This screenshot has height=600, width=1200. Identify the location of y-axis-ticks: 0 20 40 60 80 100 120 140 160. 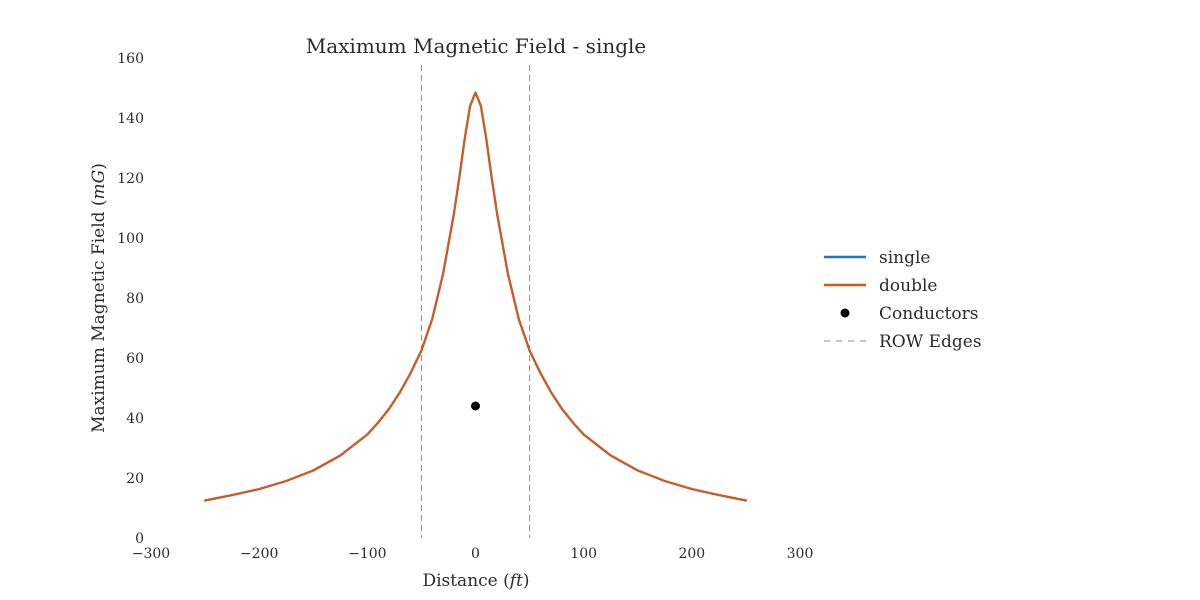
(130, 299).